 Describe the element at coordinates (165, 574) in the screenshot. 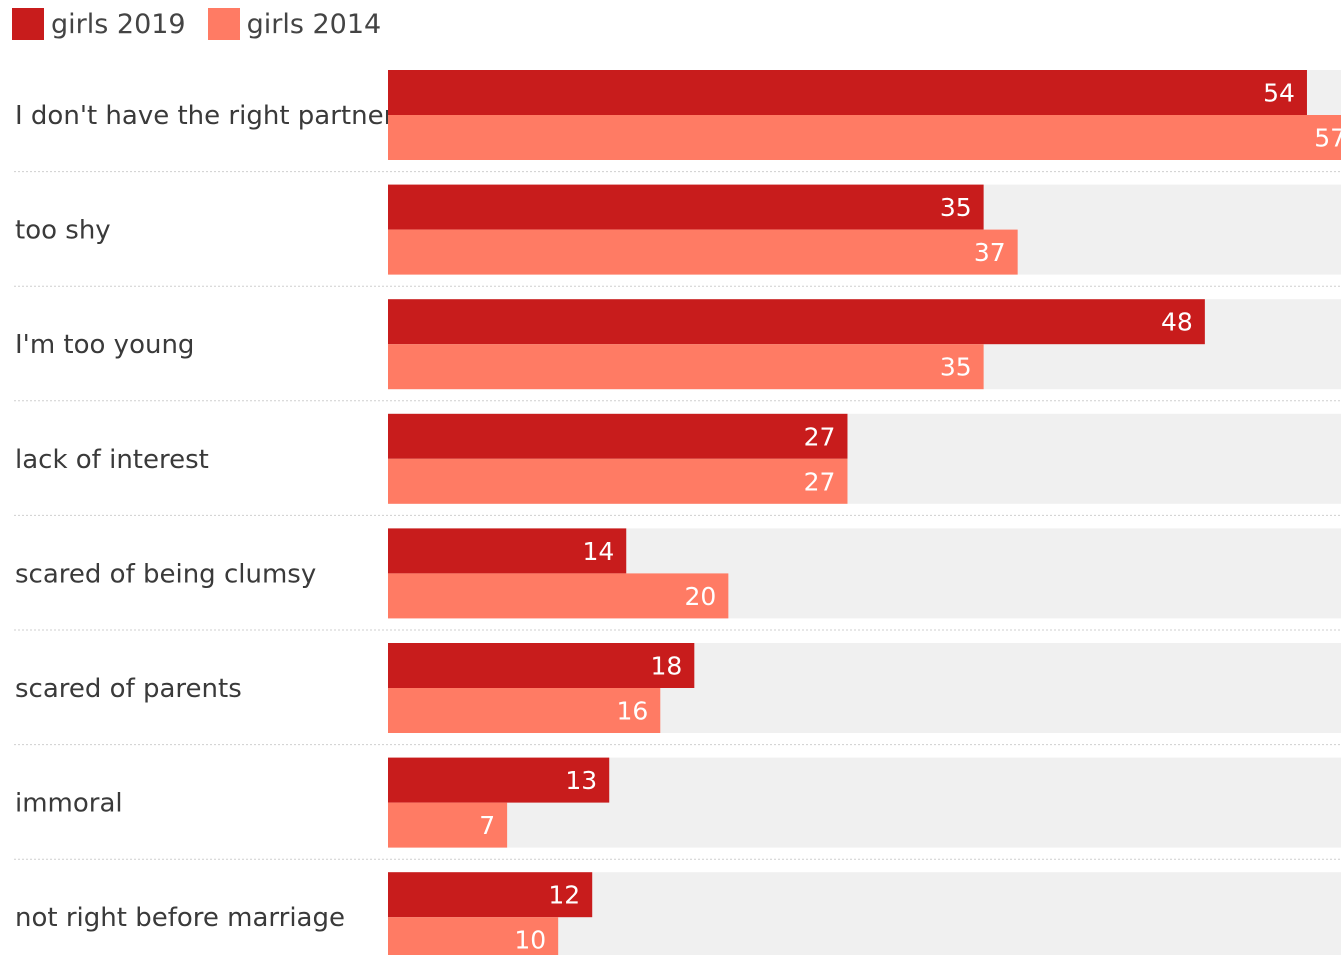

I see `category-label: scared of being clumsy` at that location.